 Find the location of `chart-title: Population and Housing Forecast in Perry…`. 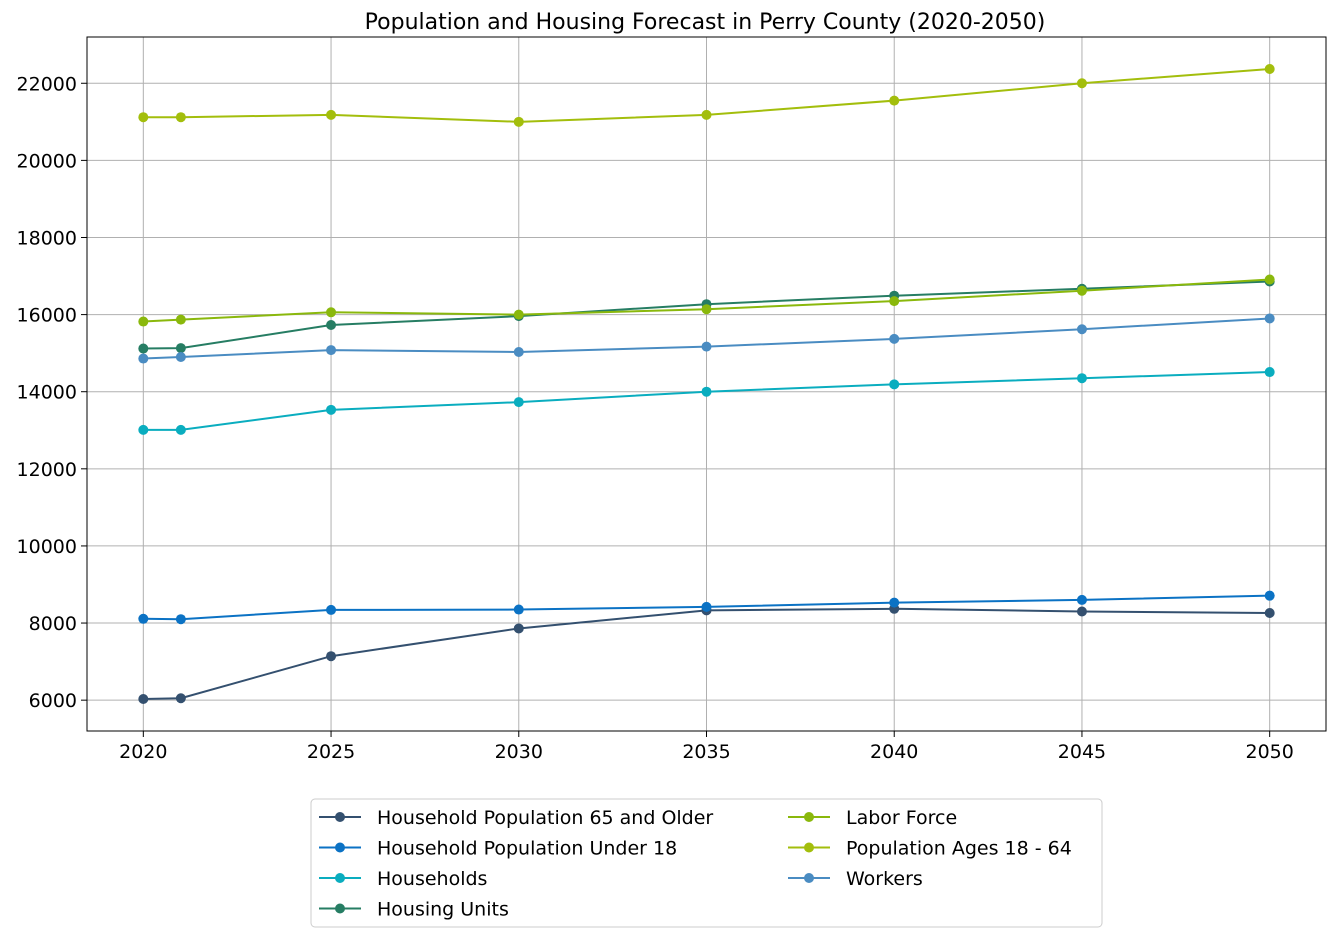

chart-title: Population and Housing Forecast in Perry… is located at coordinates (705, 22).